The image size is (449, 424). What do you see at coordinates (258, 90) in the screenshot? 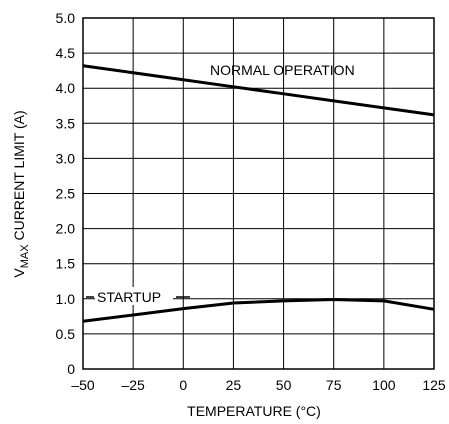
I see `series-line-normal-operation` at bounding box center [258, 90].